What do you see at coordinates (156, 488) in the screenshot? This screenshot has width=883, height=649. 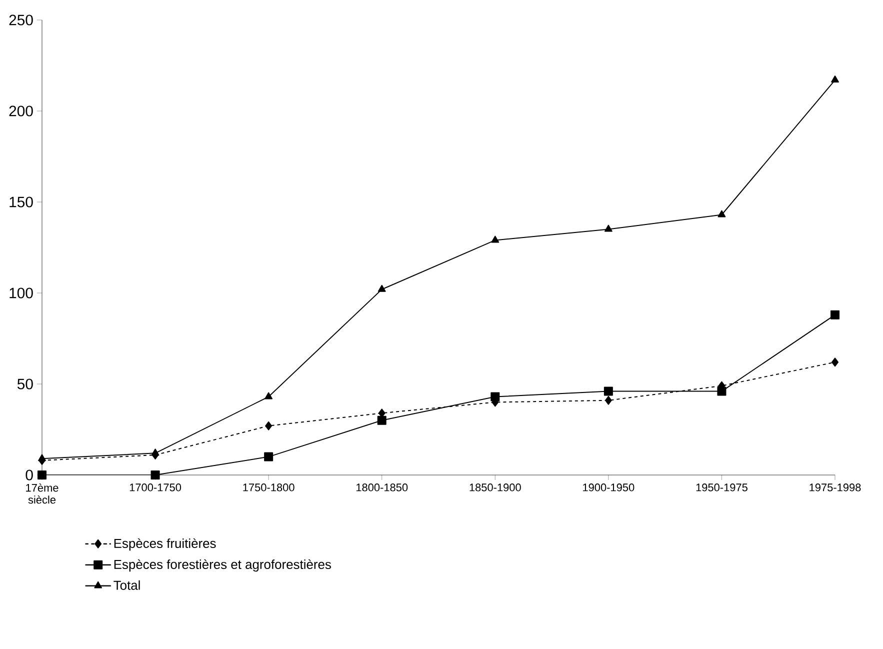 I see `x-tick-label: 1700-1750` at bounding box center [156, 488].